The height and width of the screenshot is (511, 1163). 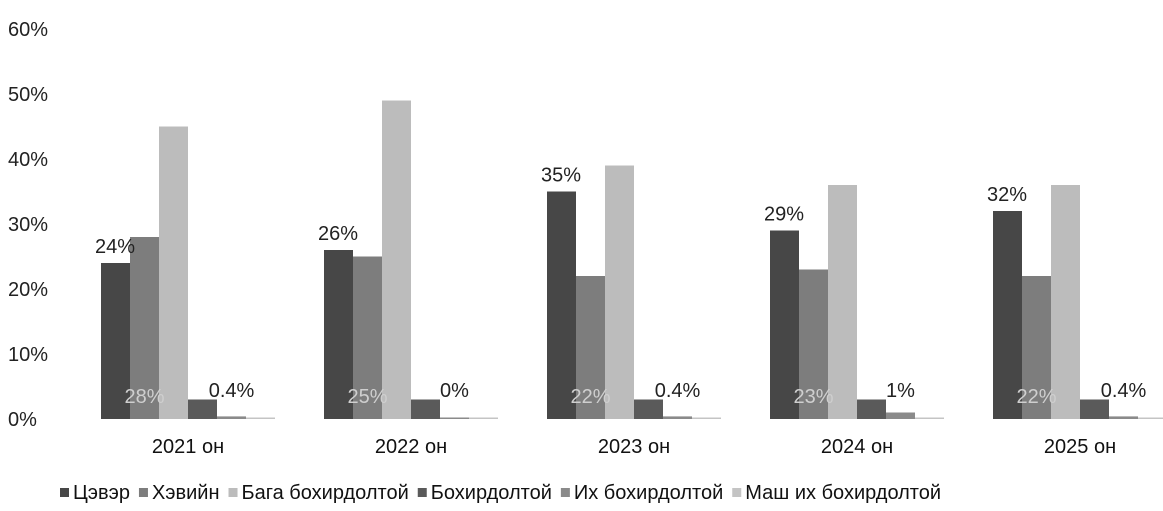 I want to click on y-tick-label: 30%, so click(x=28, y=225).